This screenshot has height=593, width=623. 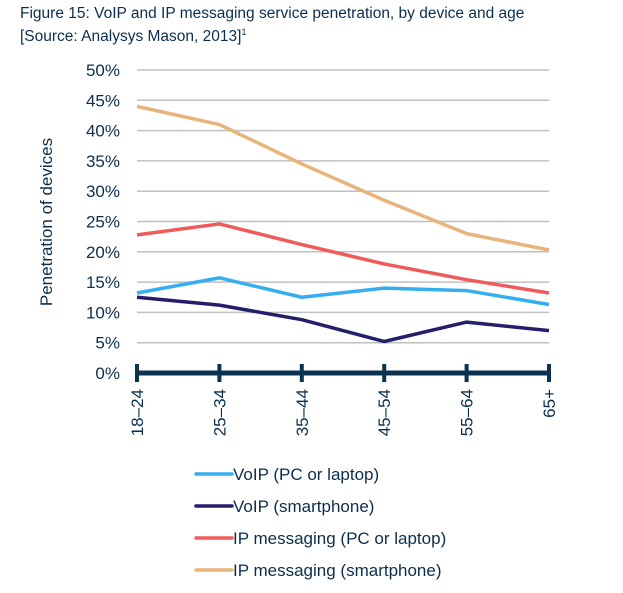 I want to click on y-axis-label: Penetration of devices, so click(x=46, y=222).